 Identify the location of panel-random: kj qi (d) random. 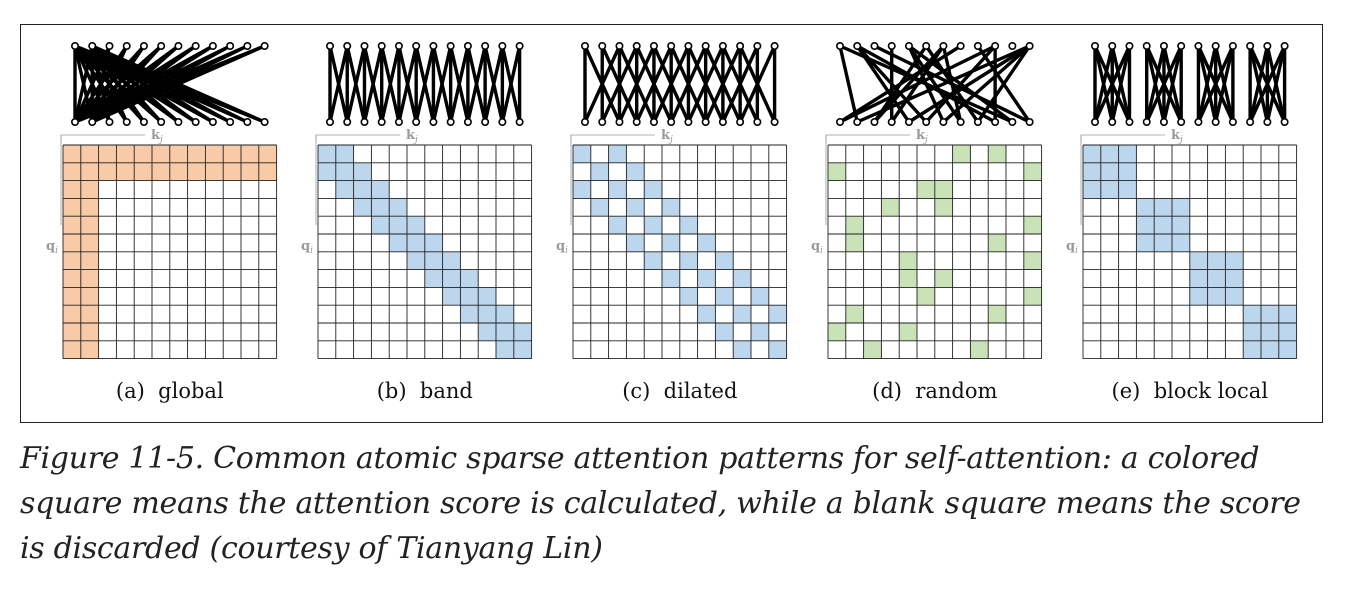
(927, 222).